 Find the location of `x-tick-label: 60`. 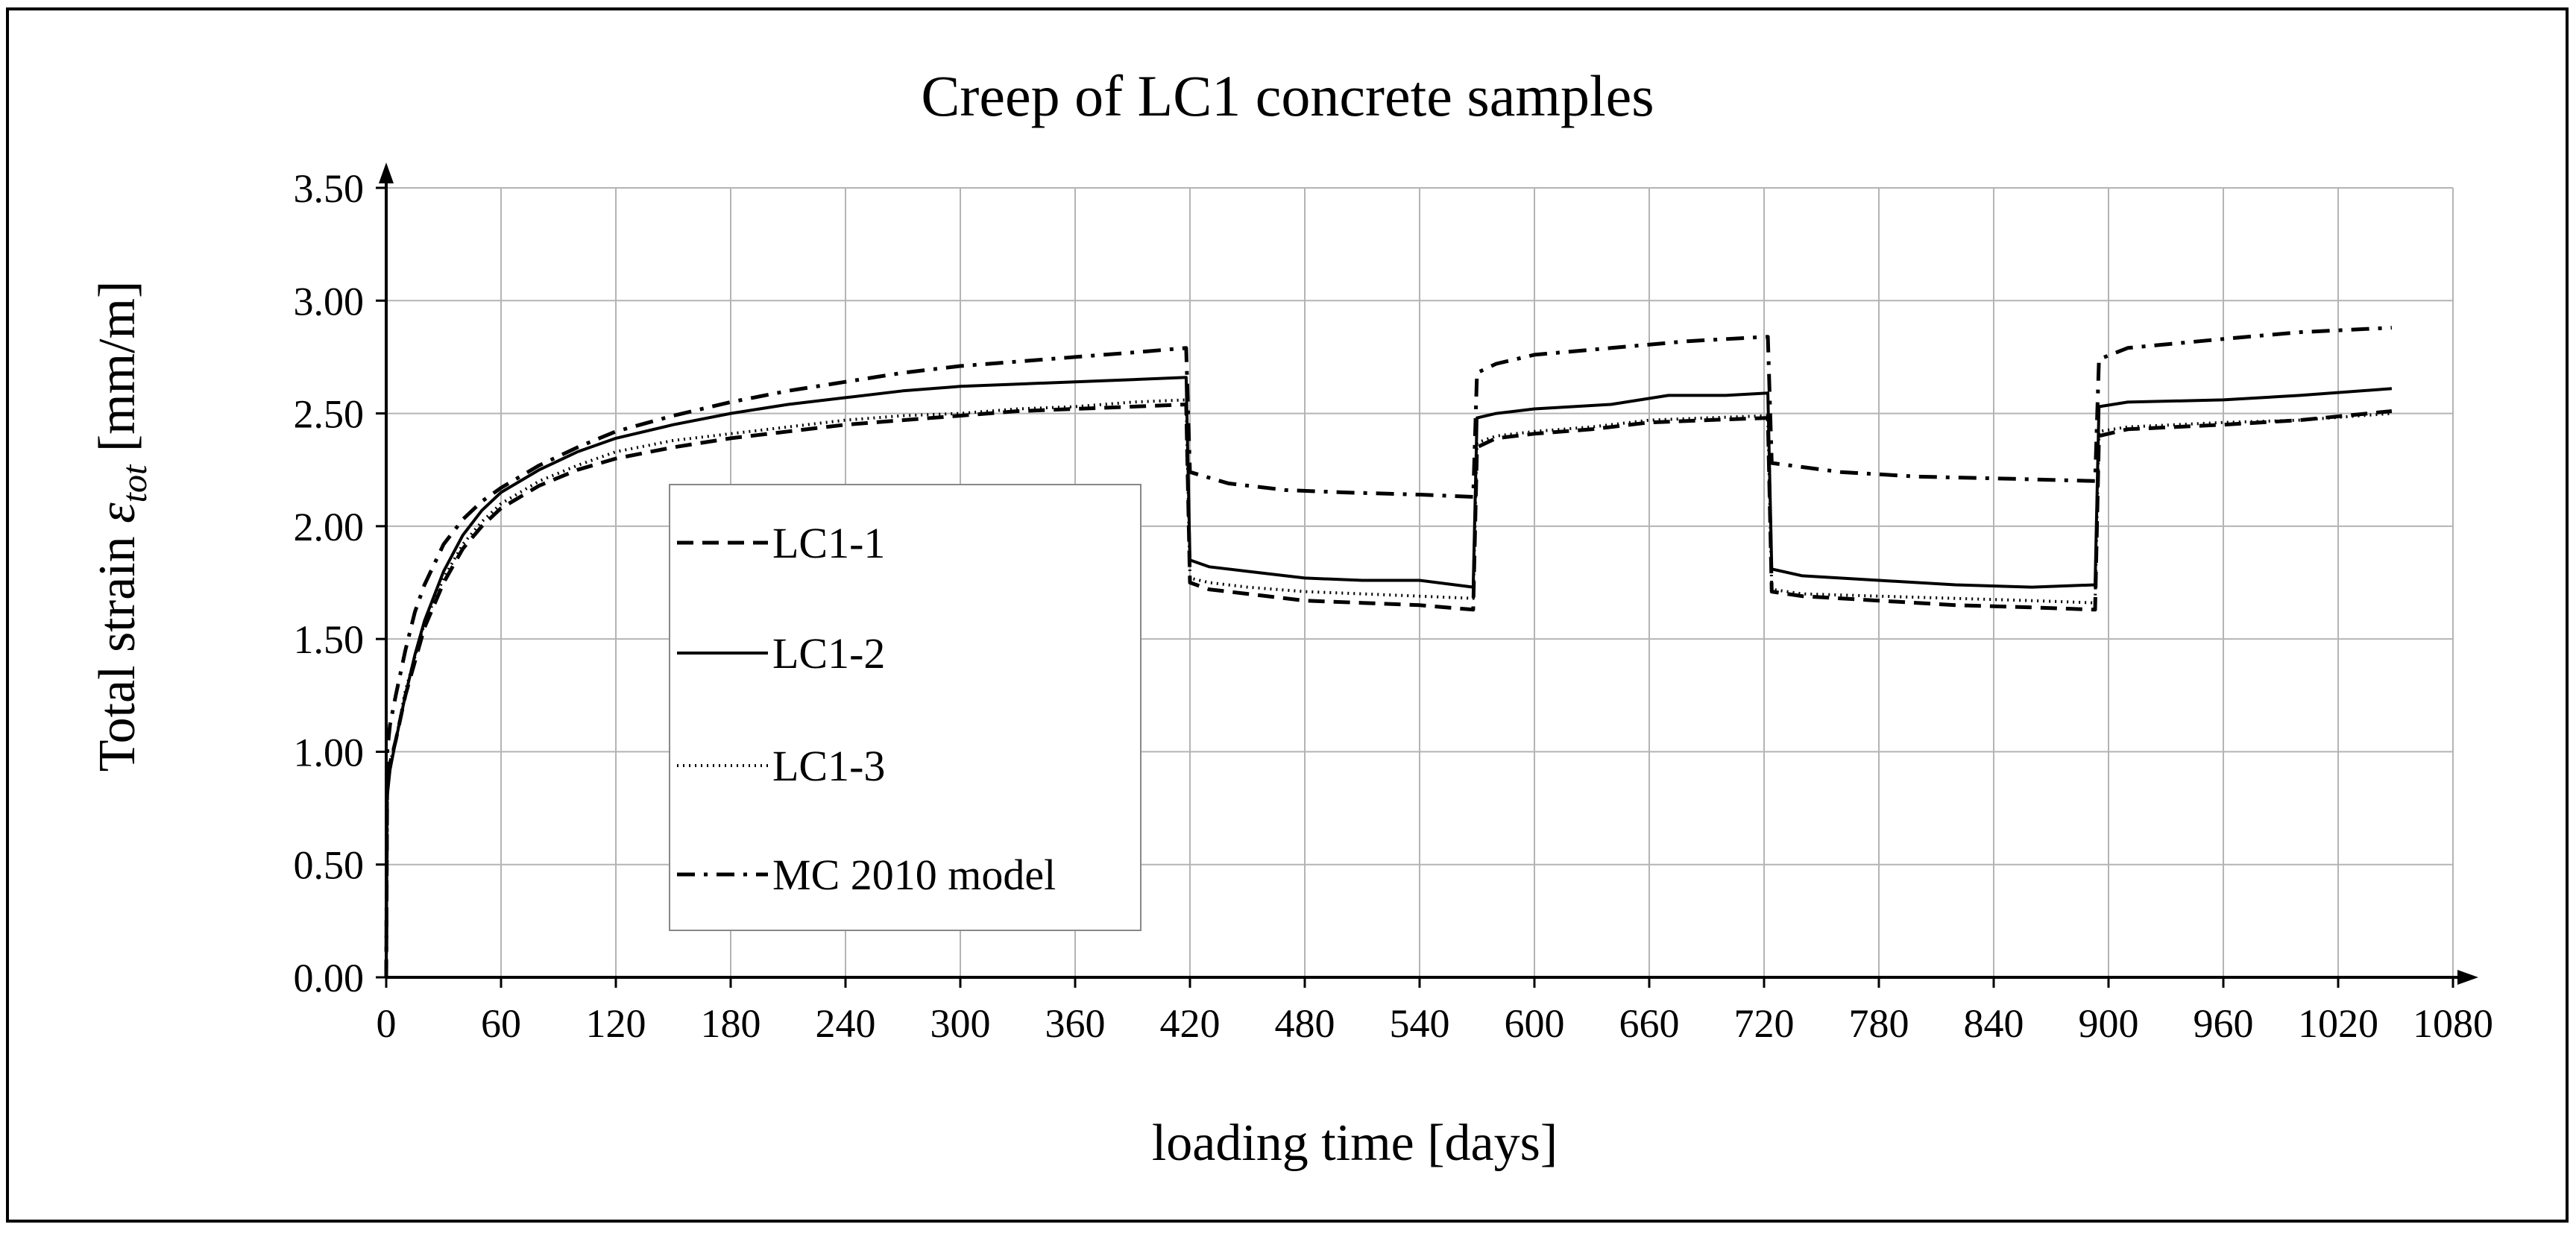

x-tick-label: 60 is located at coordinates (501, 1023).